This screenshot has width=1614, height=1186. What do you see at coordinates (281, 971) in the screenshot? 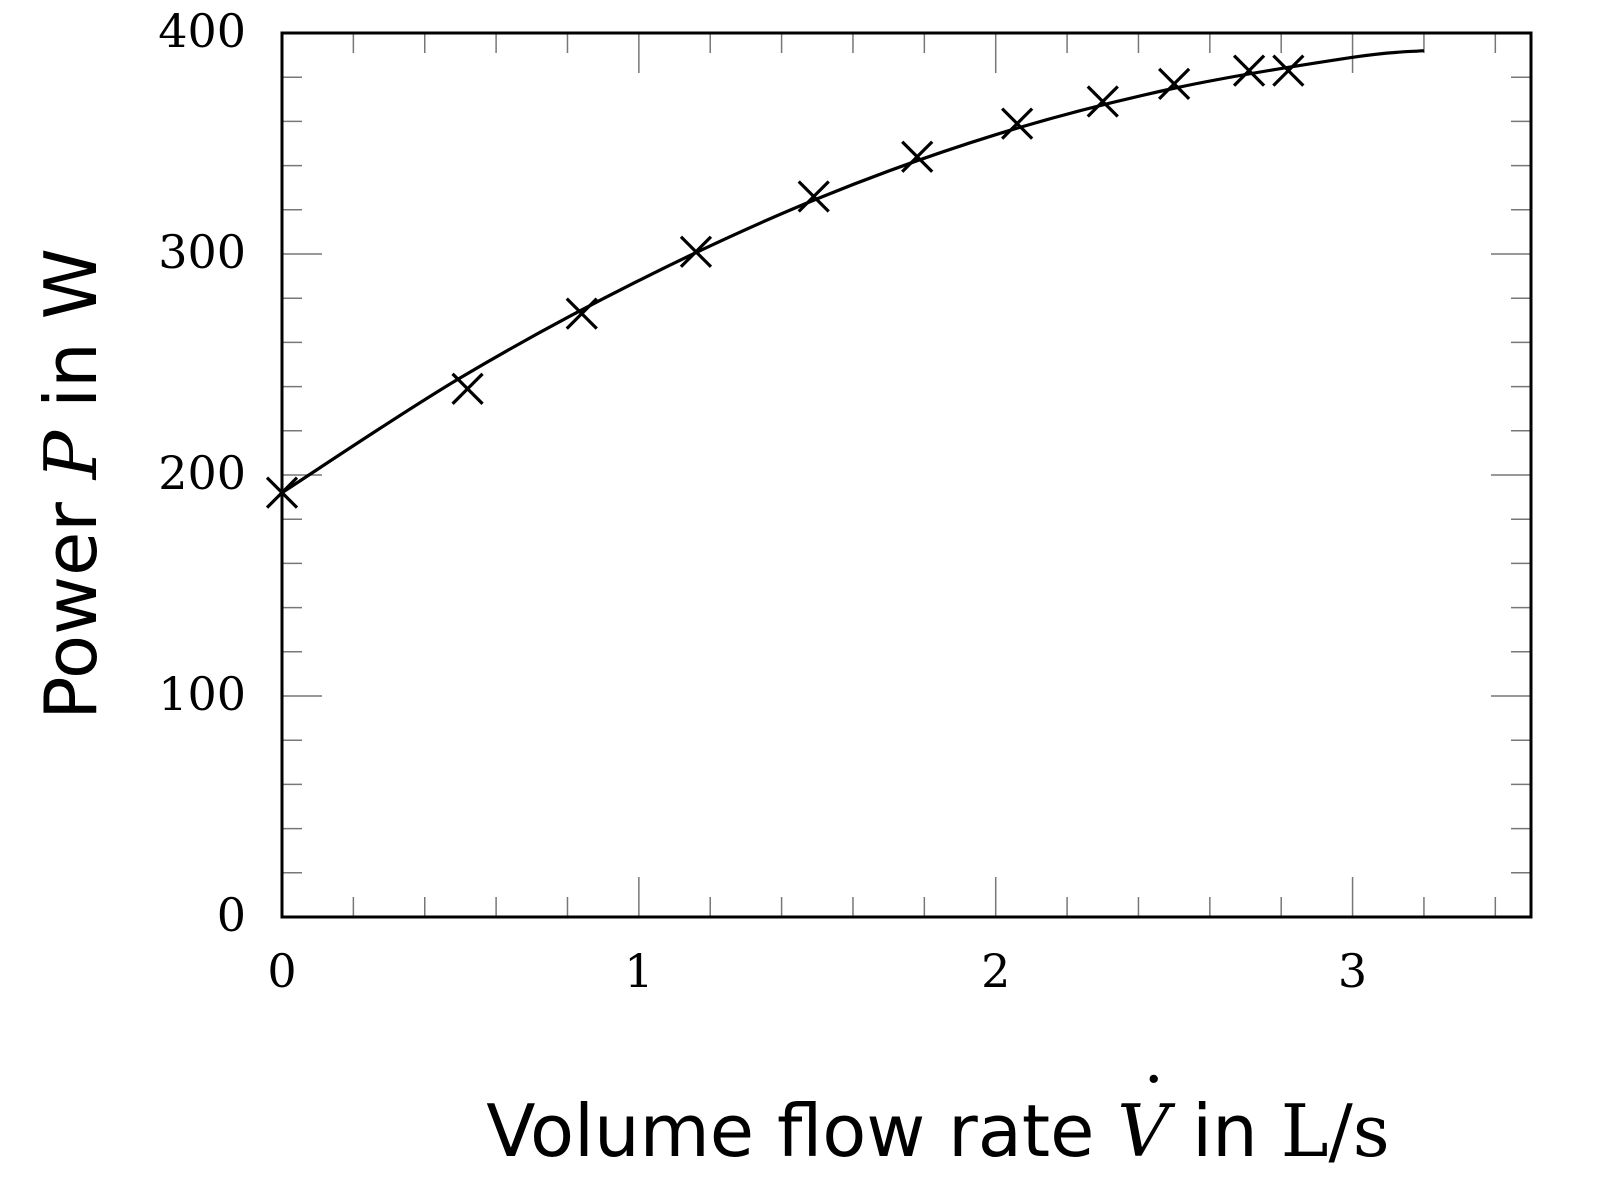
I see `x-tick-label: 0` at bounding box center [281, 971].